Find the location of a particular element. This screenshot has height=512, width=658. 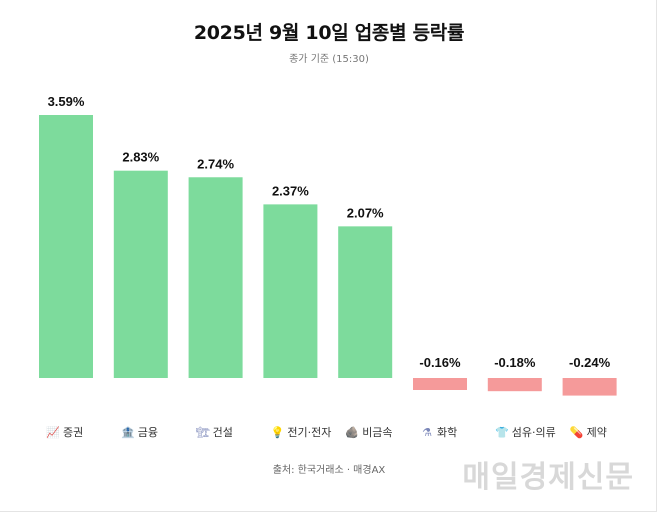

watermark: 매일경제신문 is located at coordinates (548, 477).